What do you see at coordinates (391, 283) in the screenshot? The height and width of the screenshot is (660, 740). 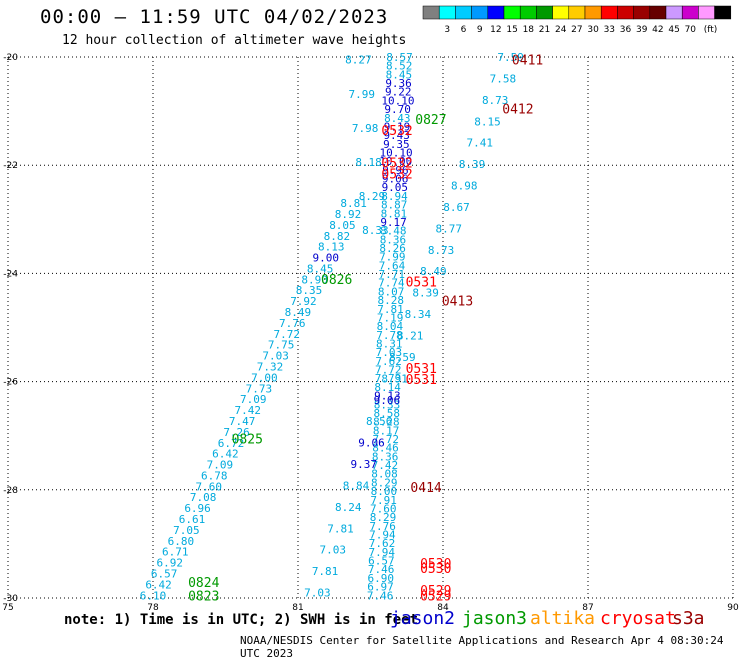 I see `swh-value: 7.74` at bounding box center [391, 283].